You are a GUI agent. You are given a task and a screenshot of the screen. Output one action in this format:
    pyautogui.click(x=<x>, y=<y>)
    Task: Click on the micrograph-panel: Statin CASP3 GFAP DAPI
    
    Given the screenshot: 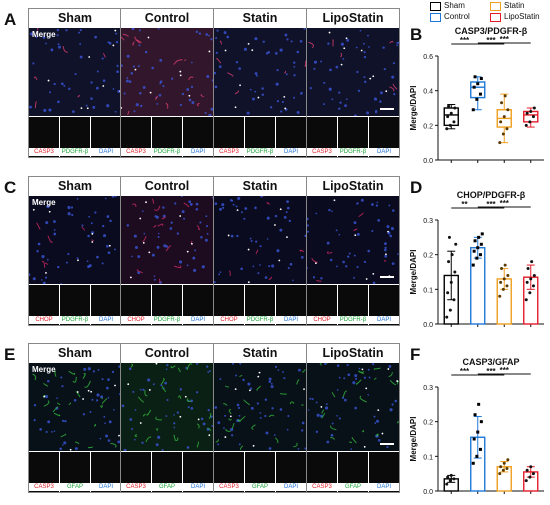 What is the action you would take?
    pyautogui.click(x=260, y=418)
    